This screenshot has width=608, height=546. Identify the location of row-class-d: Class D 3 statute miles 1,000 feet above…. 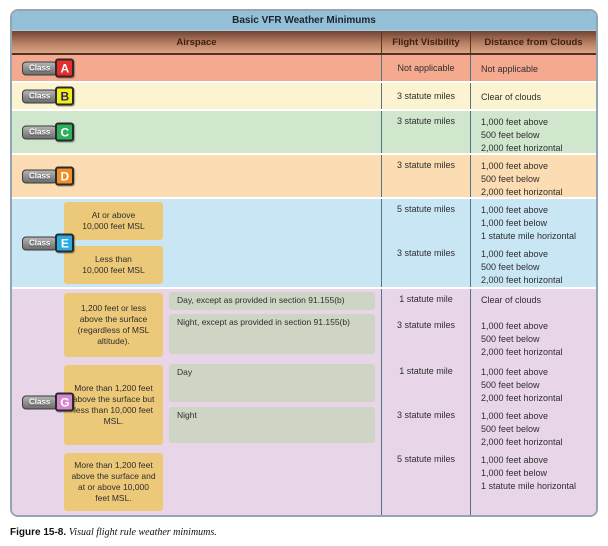
(304, 177).